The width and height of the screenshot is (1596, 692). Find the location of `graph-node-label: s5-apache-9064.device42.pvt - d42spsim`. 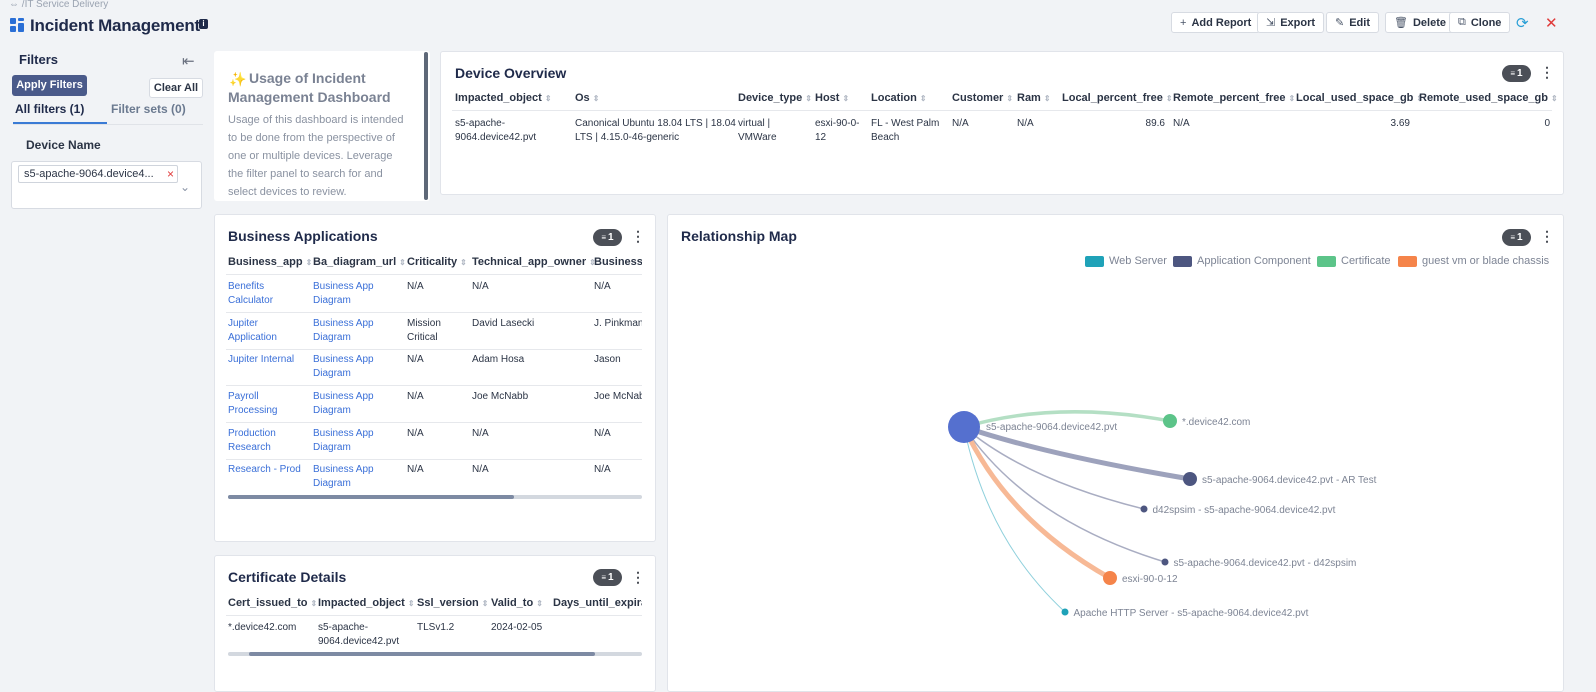

graph-node-label: s5-apache-9064.device42.pvt - d42spsim is located at coordinates (1265, 563).